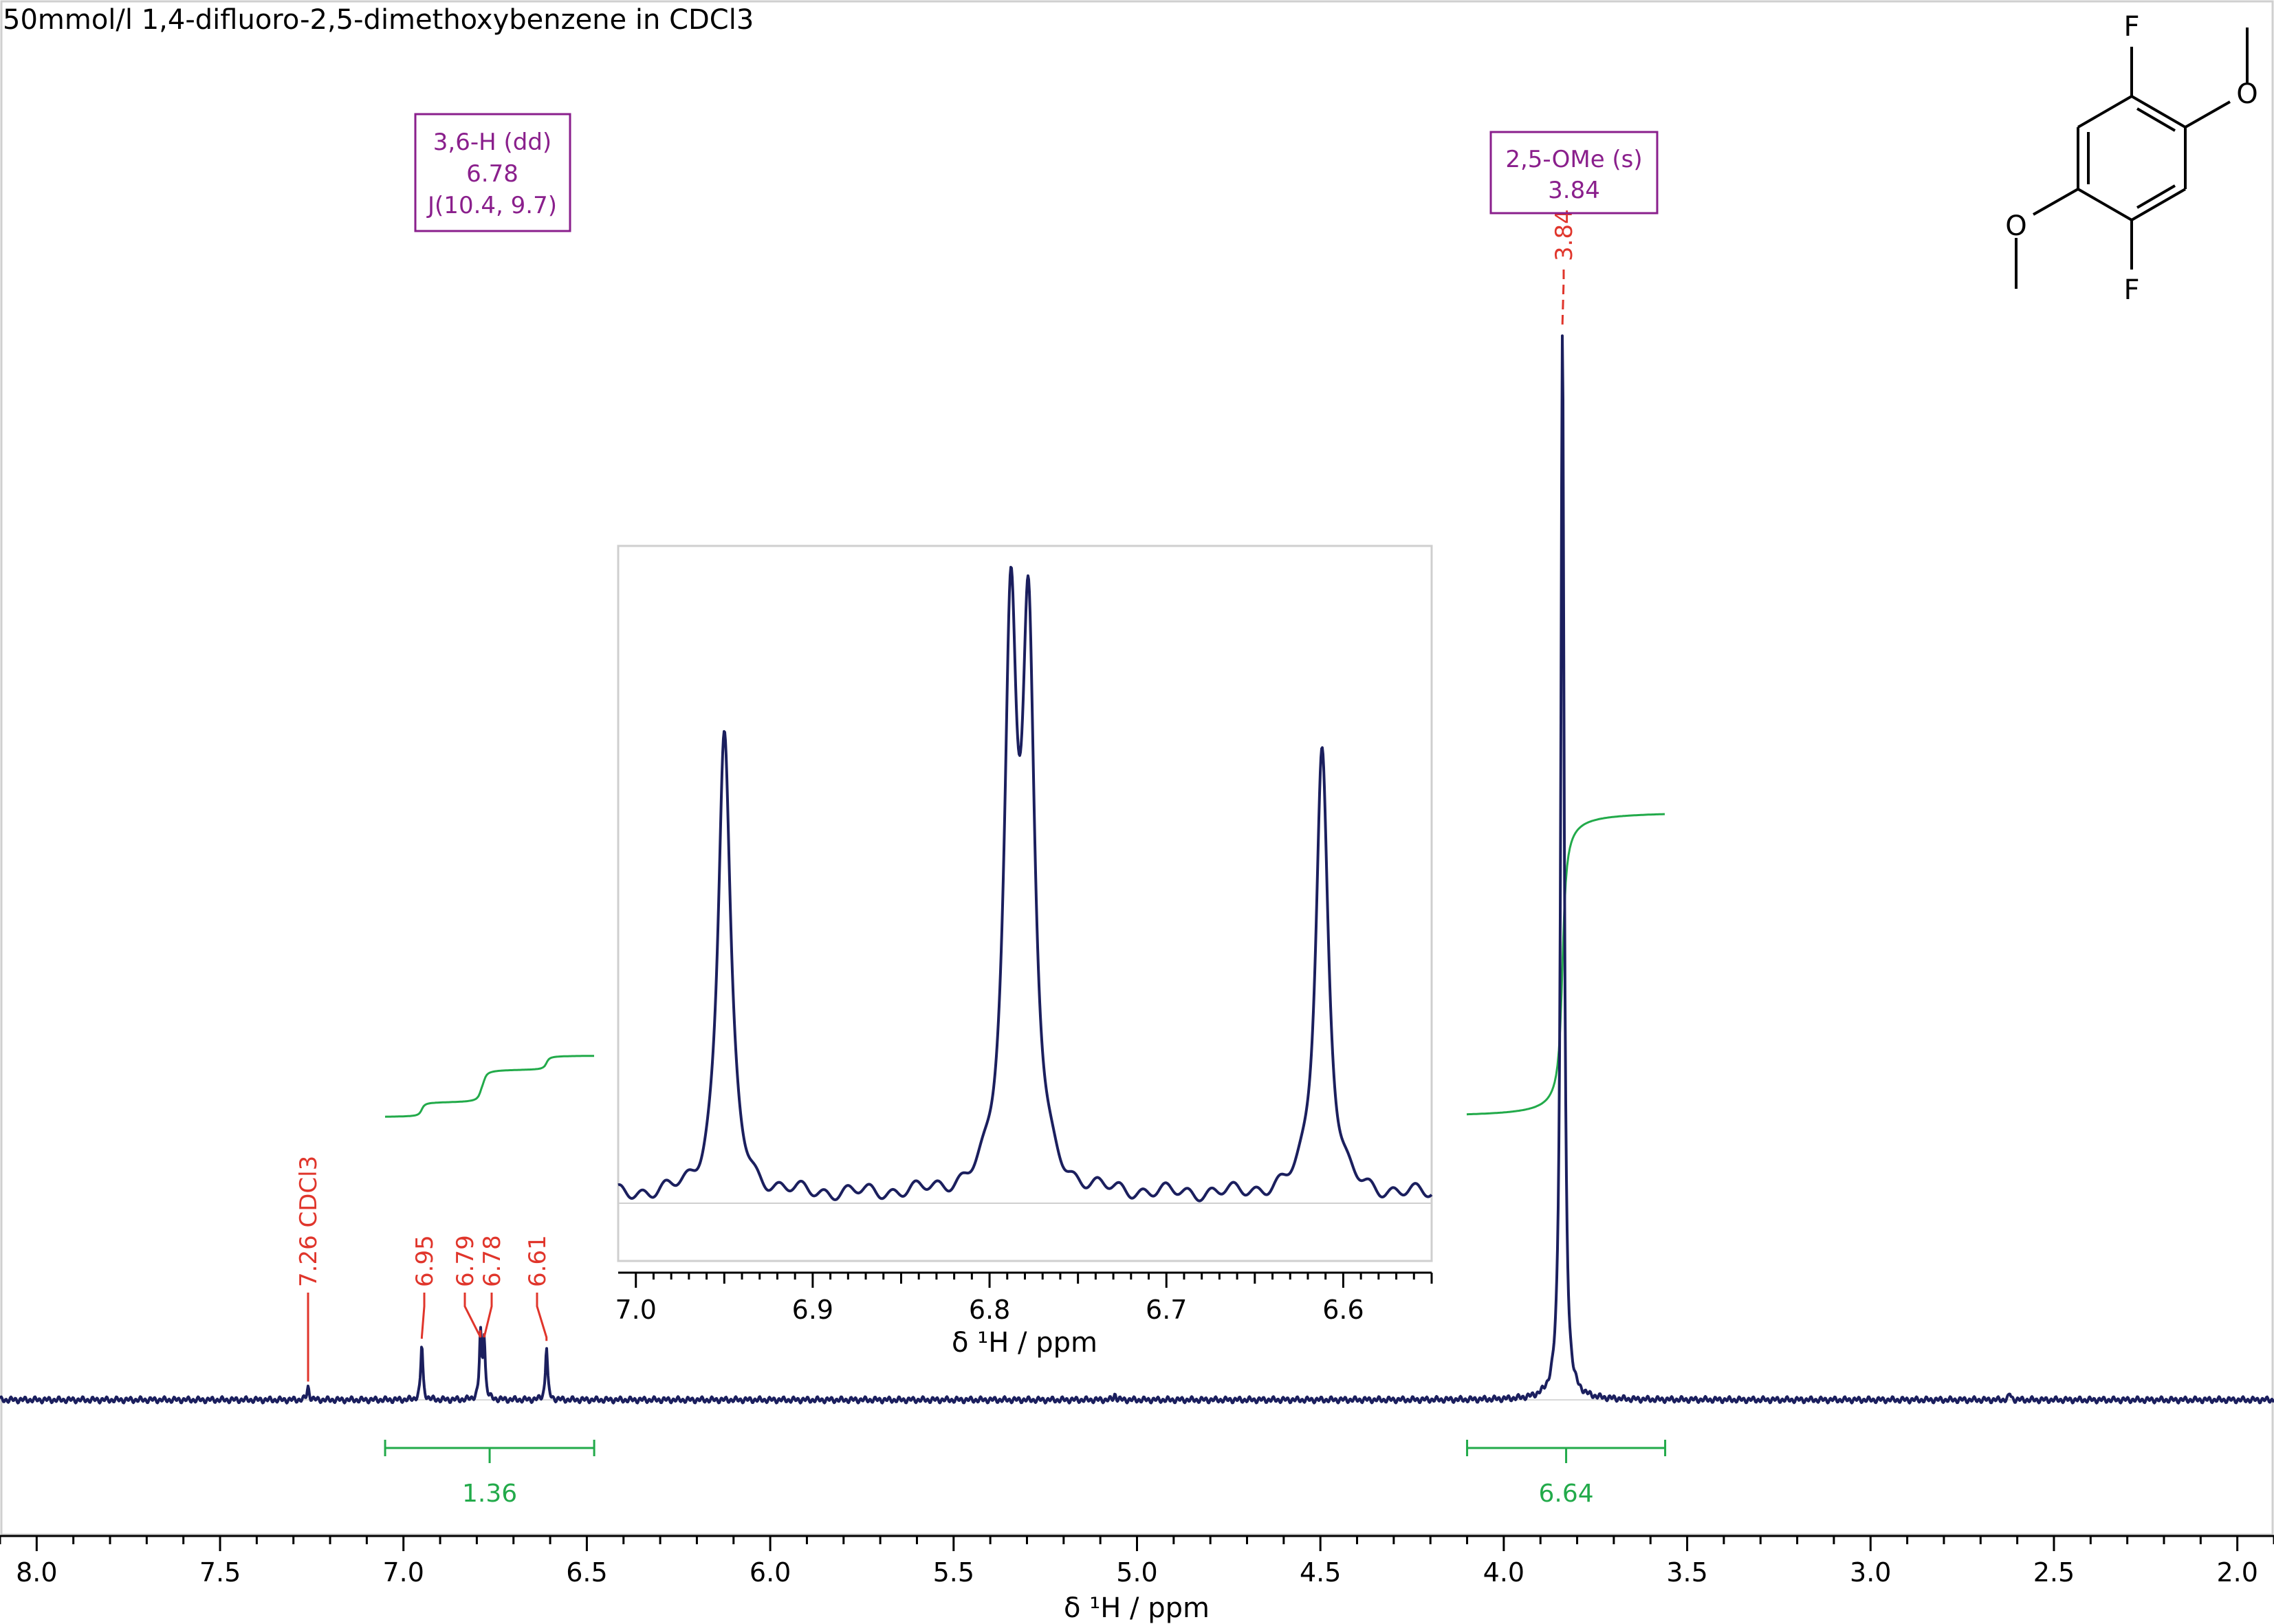 This screenshot has width=2274, height=1624. Describe the element at coordinates (489, 1494) in the screenshot. I see `integral-value: 1.36` at that location.